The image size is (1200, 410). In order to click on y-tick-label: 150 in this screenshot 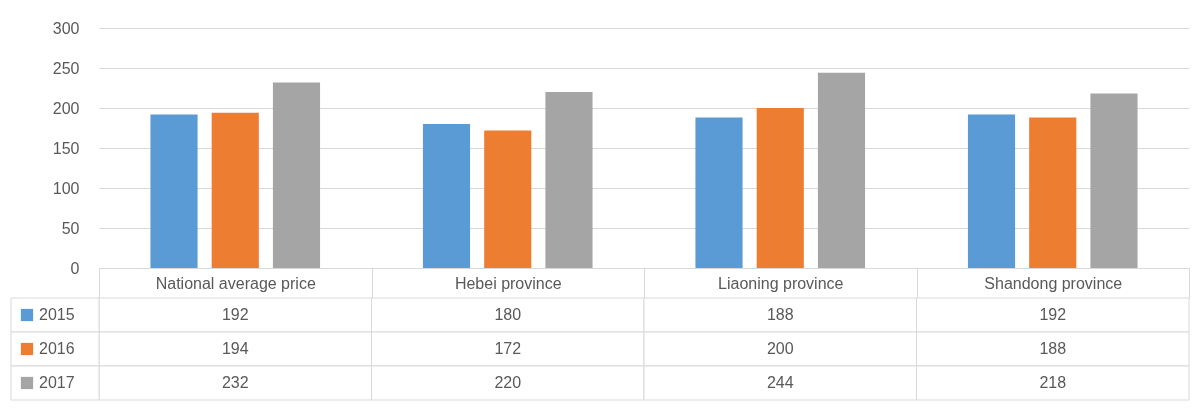, I will do `click(66, 148)`.